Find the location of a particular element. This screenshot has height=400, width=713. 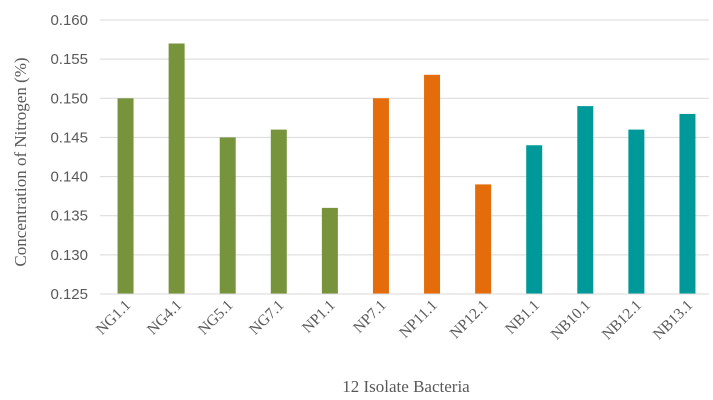

y-tick-label: 0.160 is located at coordinates (69, 20).